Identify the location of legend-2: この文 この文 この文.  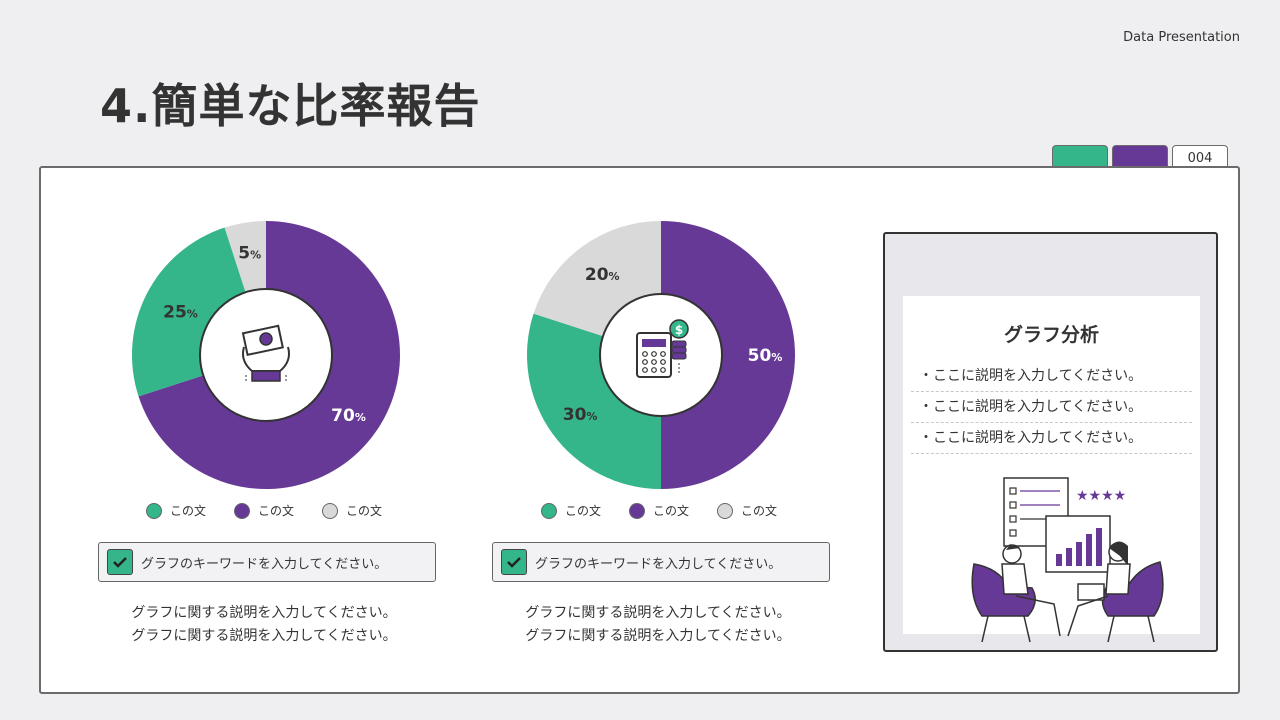
(659, 510).